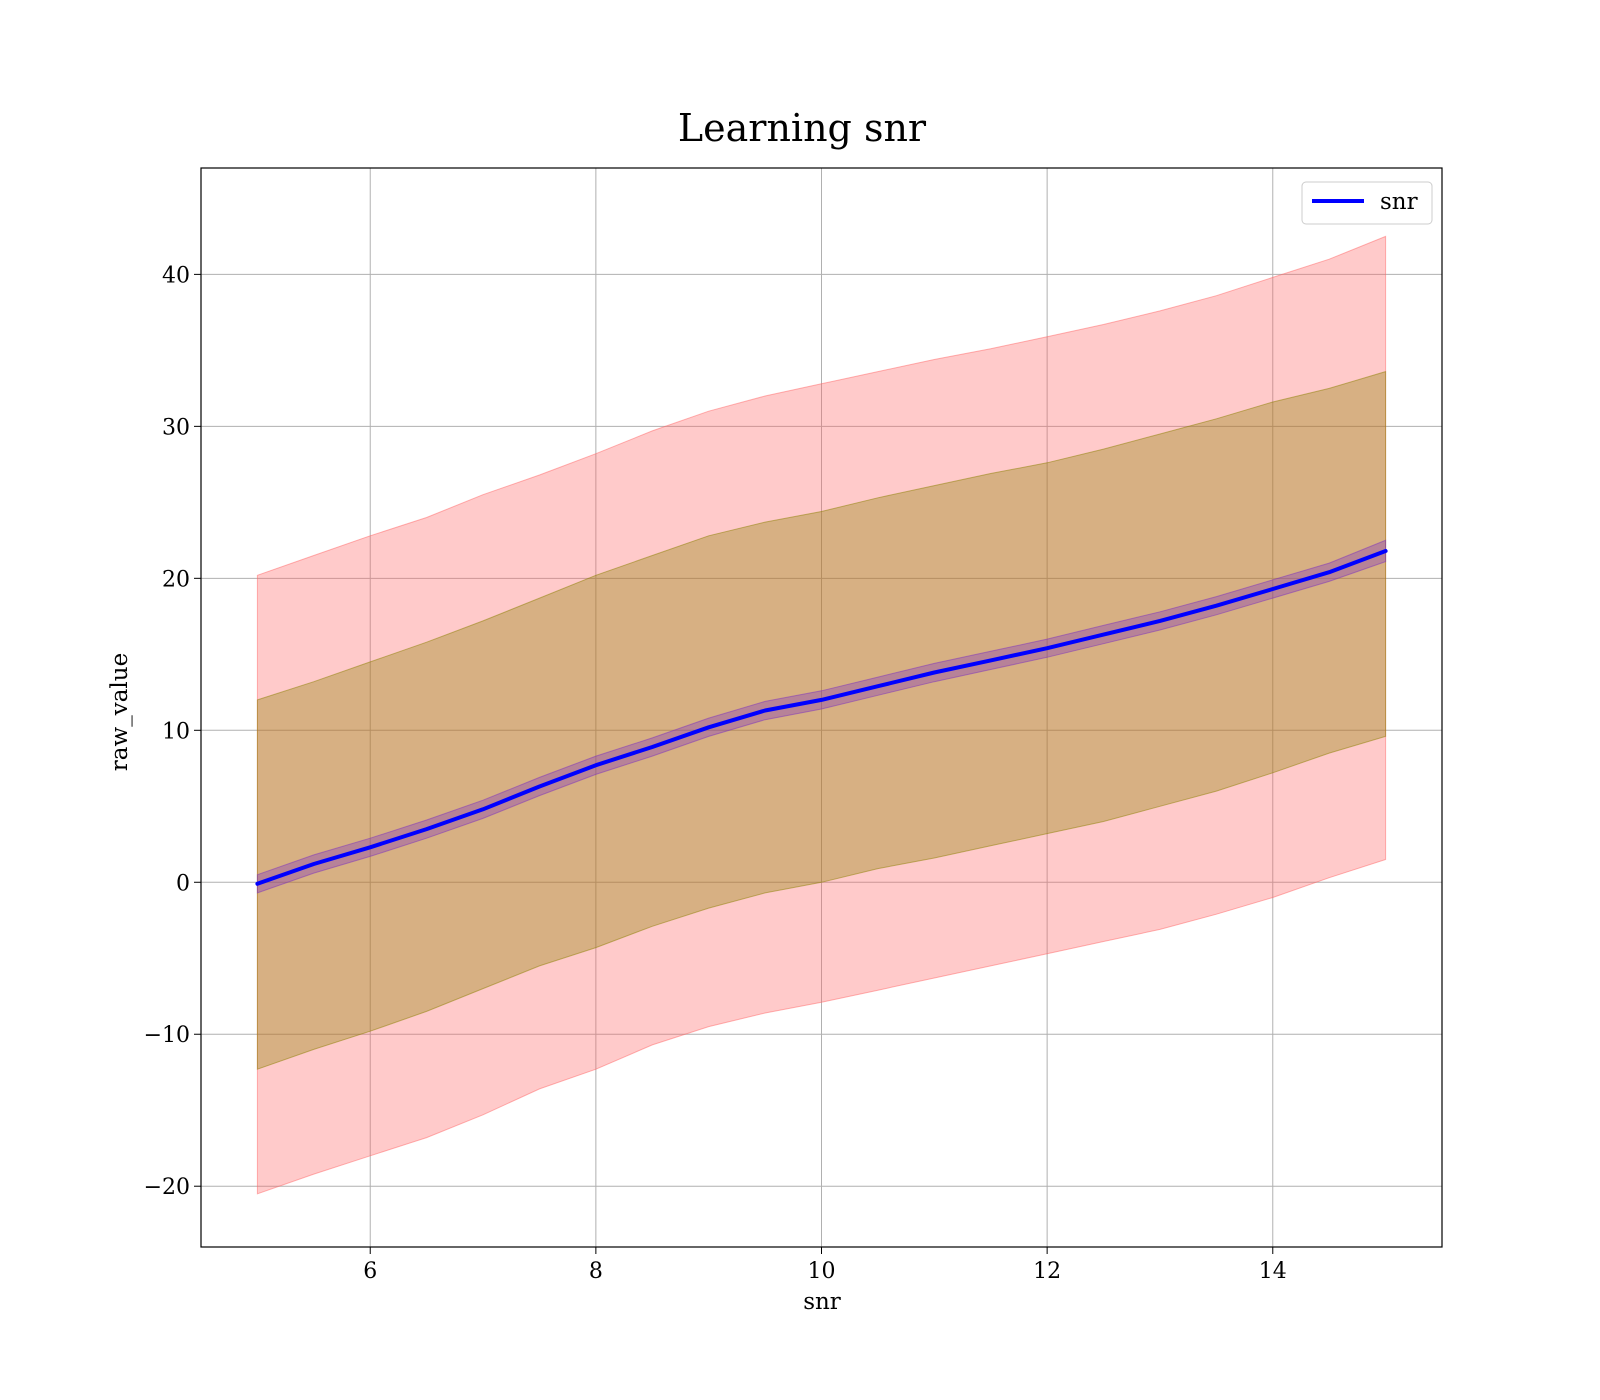 The height and width of the screenshot is (1400, 1600). Describe the element at coordinates (176, 579) in the screenshot. I see `y-tick-label: 20` at that location.